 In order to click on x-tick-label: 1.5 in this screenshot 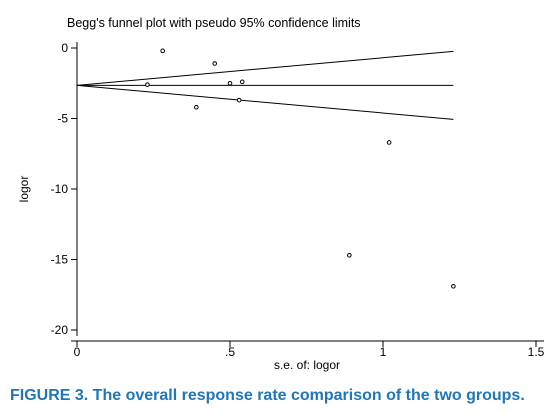, I will do `click(536, 352)`.